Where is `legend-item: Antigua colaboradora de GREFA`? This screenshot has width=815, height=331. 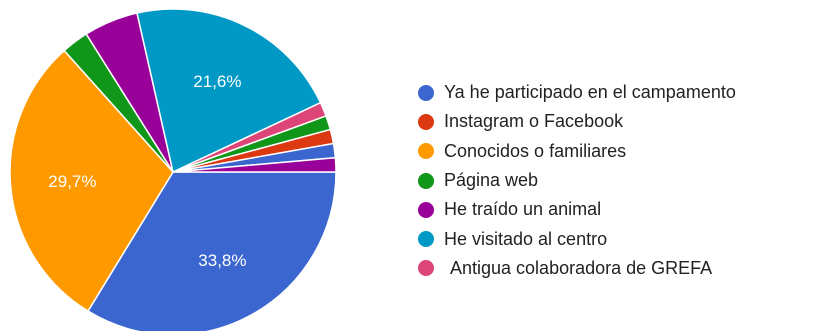
legend-item: Antigua colaboradora de GREFA is located at coordinates (577, 268).